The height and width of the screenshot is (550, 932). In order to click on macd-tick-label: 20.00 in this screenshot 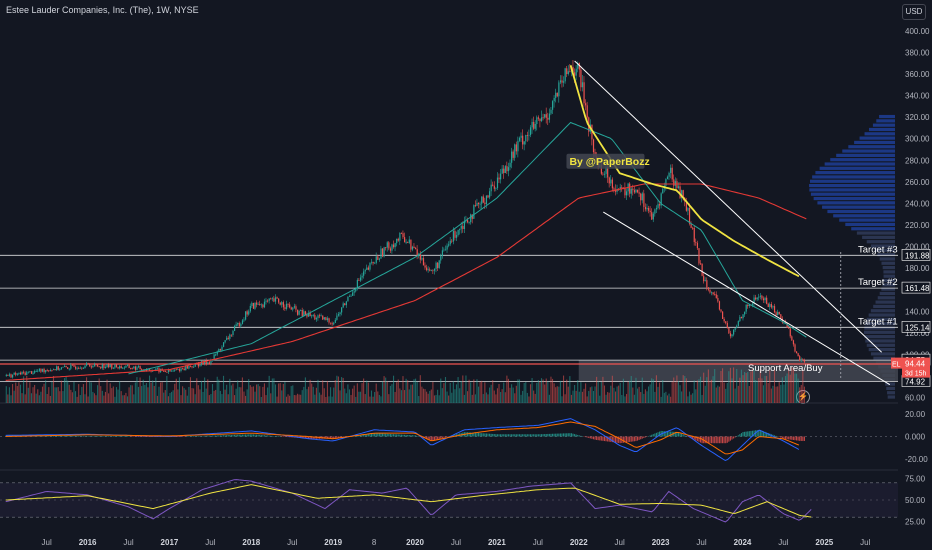, I will do `click(915, 414)`.